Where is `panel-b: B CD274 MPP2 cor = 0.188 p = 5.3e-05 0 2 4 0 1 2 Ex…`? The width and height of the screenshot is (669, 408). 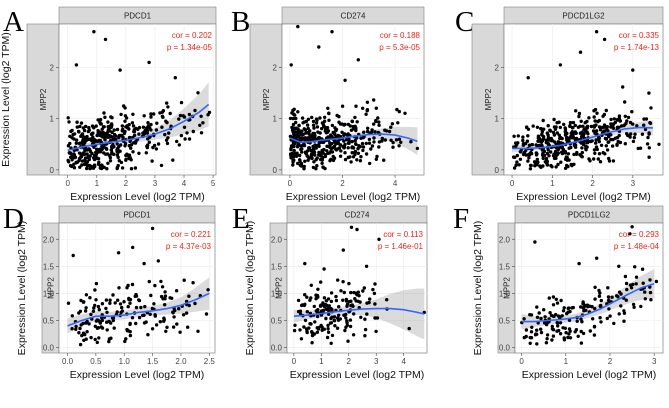 panel-b: B CD274 MPP2 cor = 0.188 p = 5.3e-05 0 2 4 0 1 2 Ex… is located at coordinates (328, 104).